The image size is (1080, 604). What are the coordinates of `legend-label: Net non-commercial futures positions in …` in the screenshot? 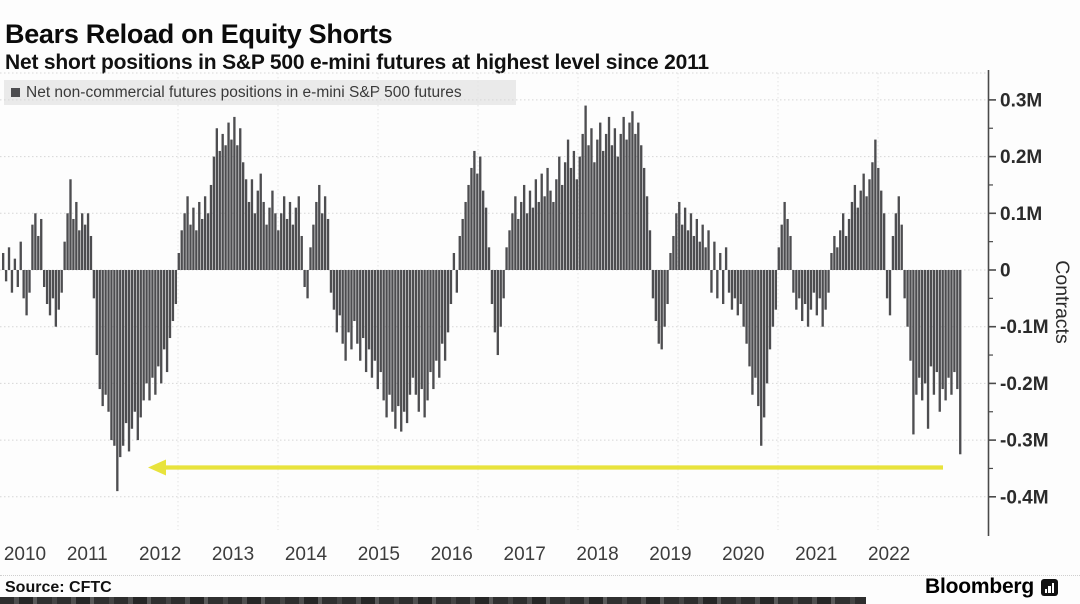 It's located at (244, 92).